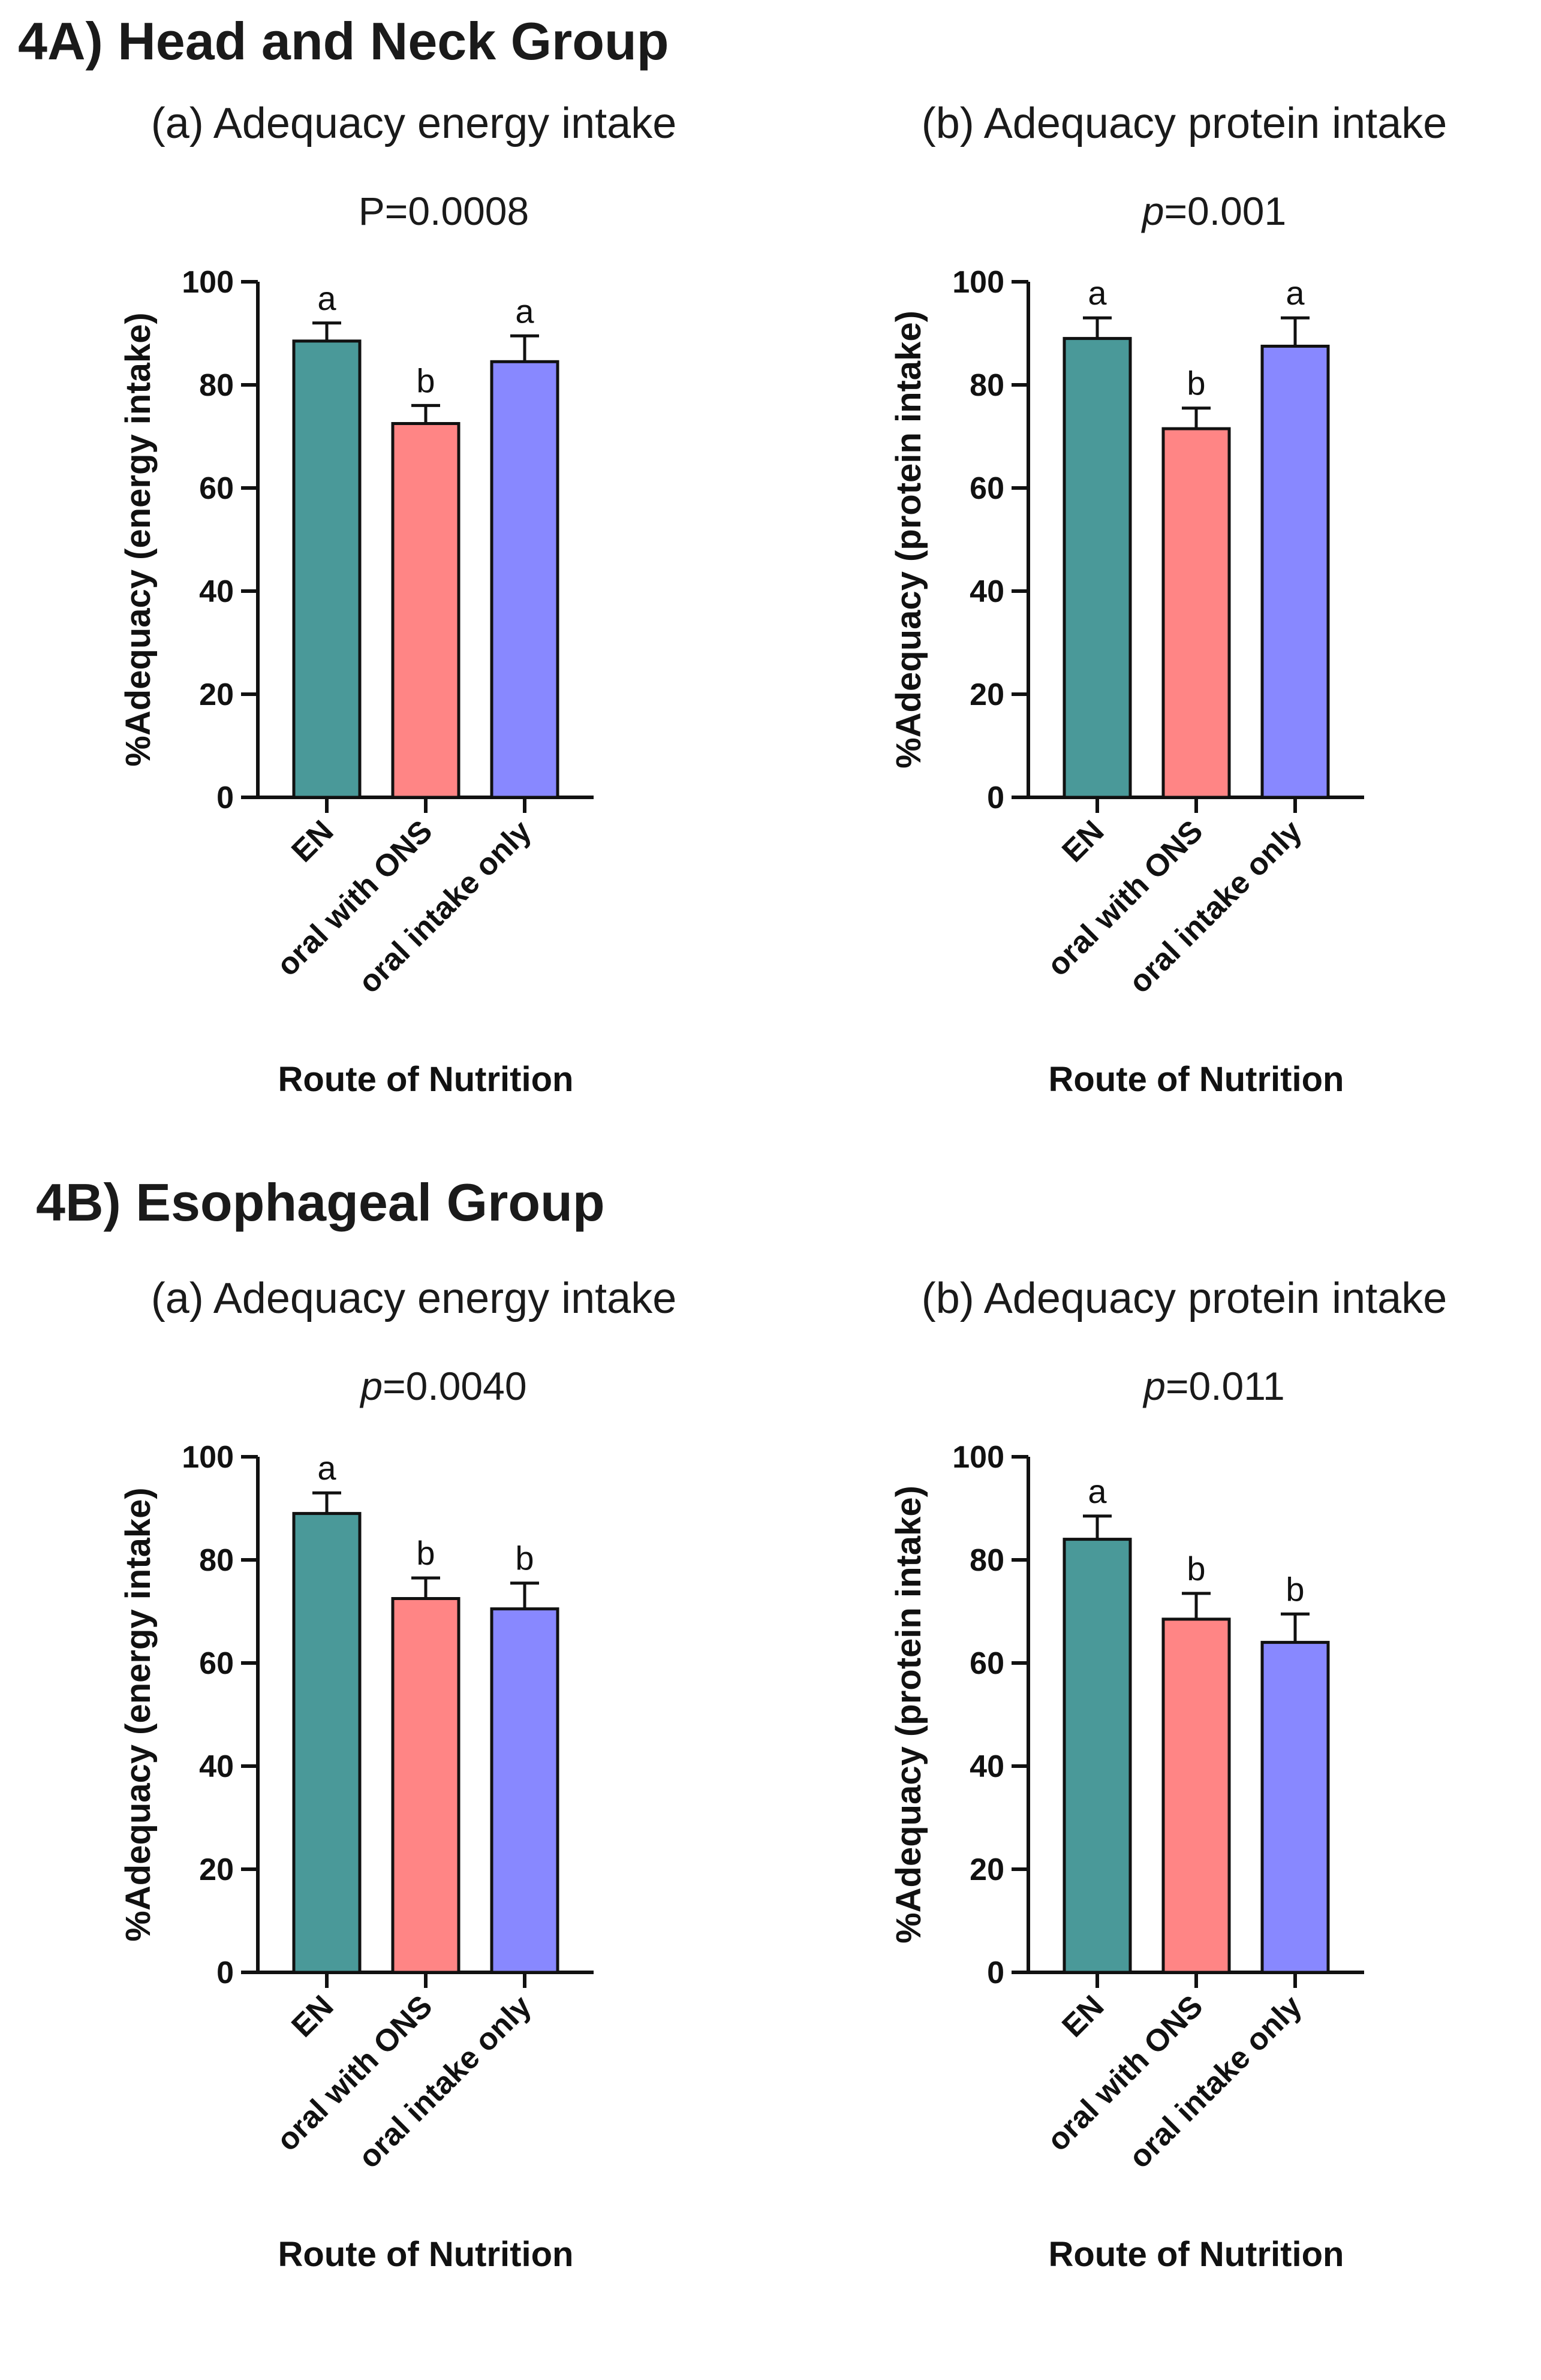 Image resolution: width=1541 pixels, height=2380 pixels. I want to click on section-title-esophageal: 4B) Esophageal Group, so click(320, 1202).